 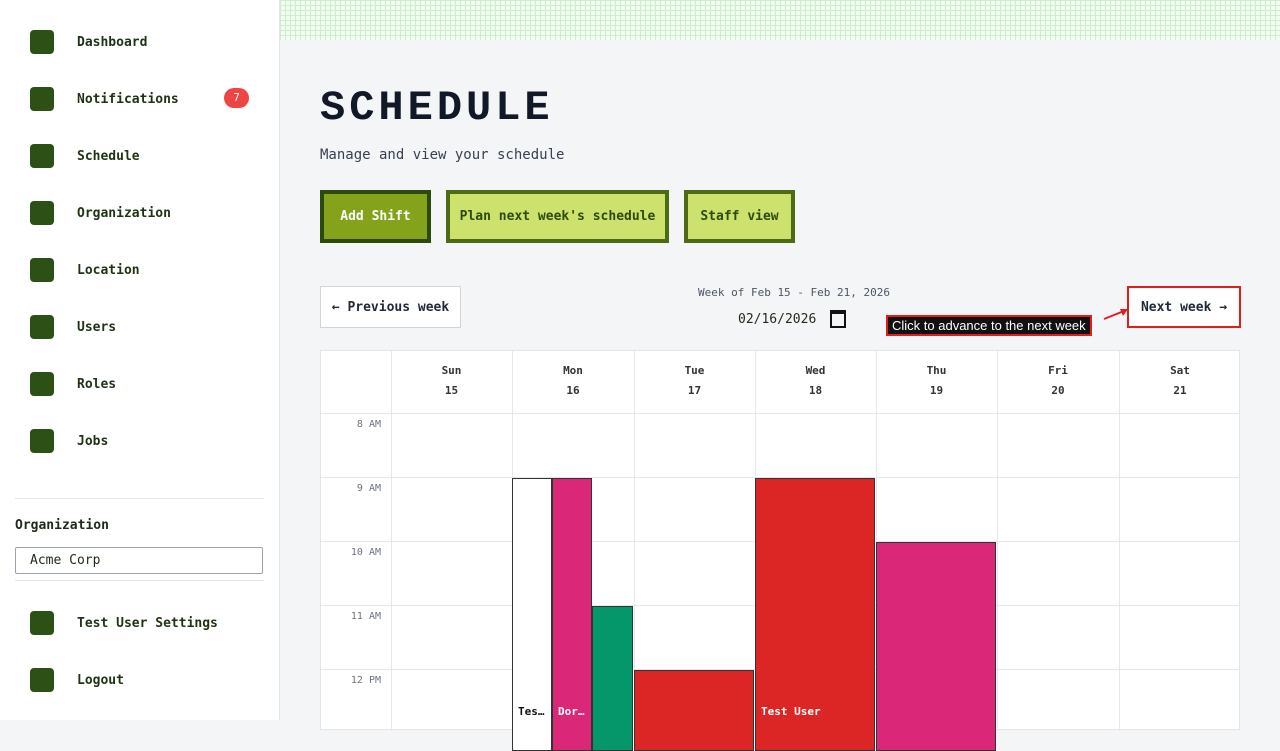 I want to click on day-name: Mon, so click(x=573, y=370).